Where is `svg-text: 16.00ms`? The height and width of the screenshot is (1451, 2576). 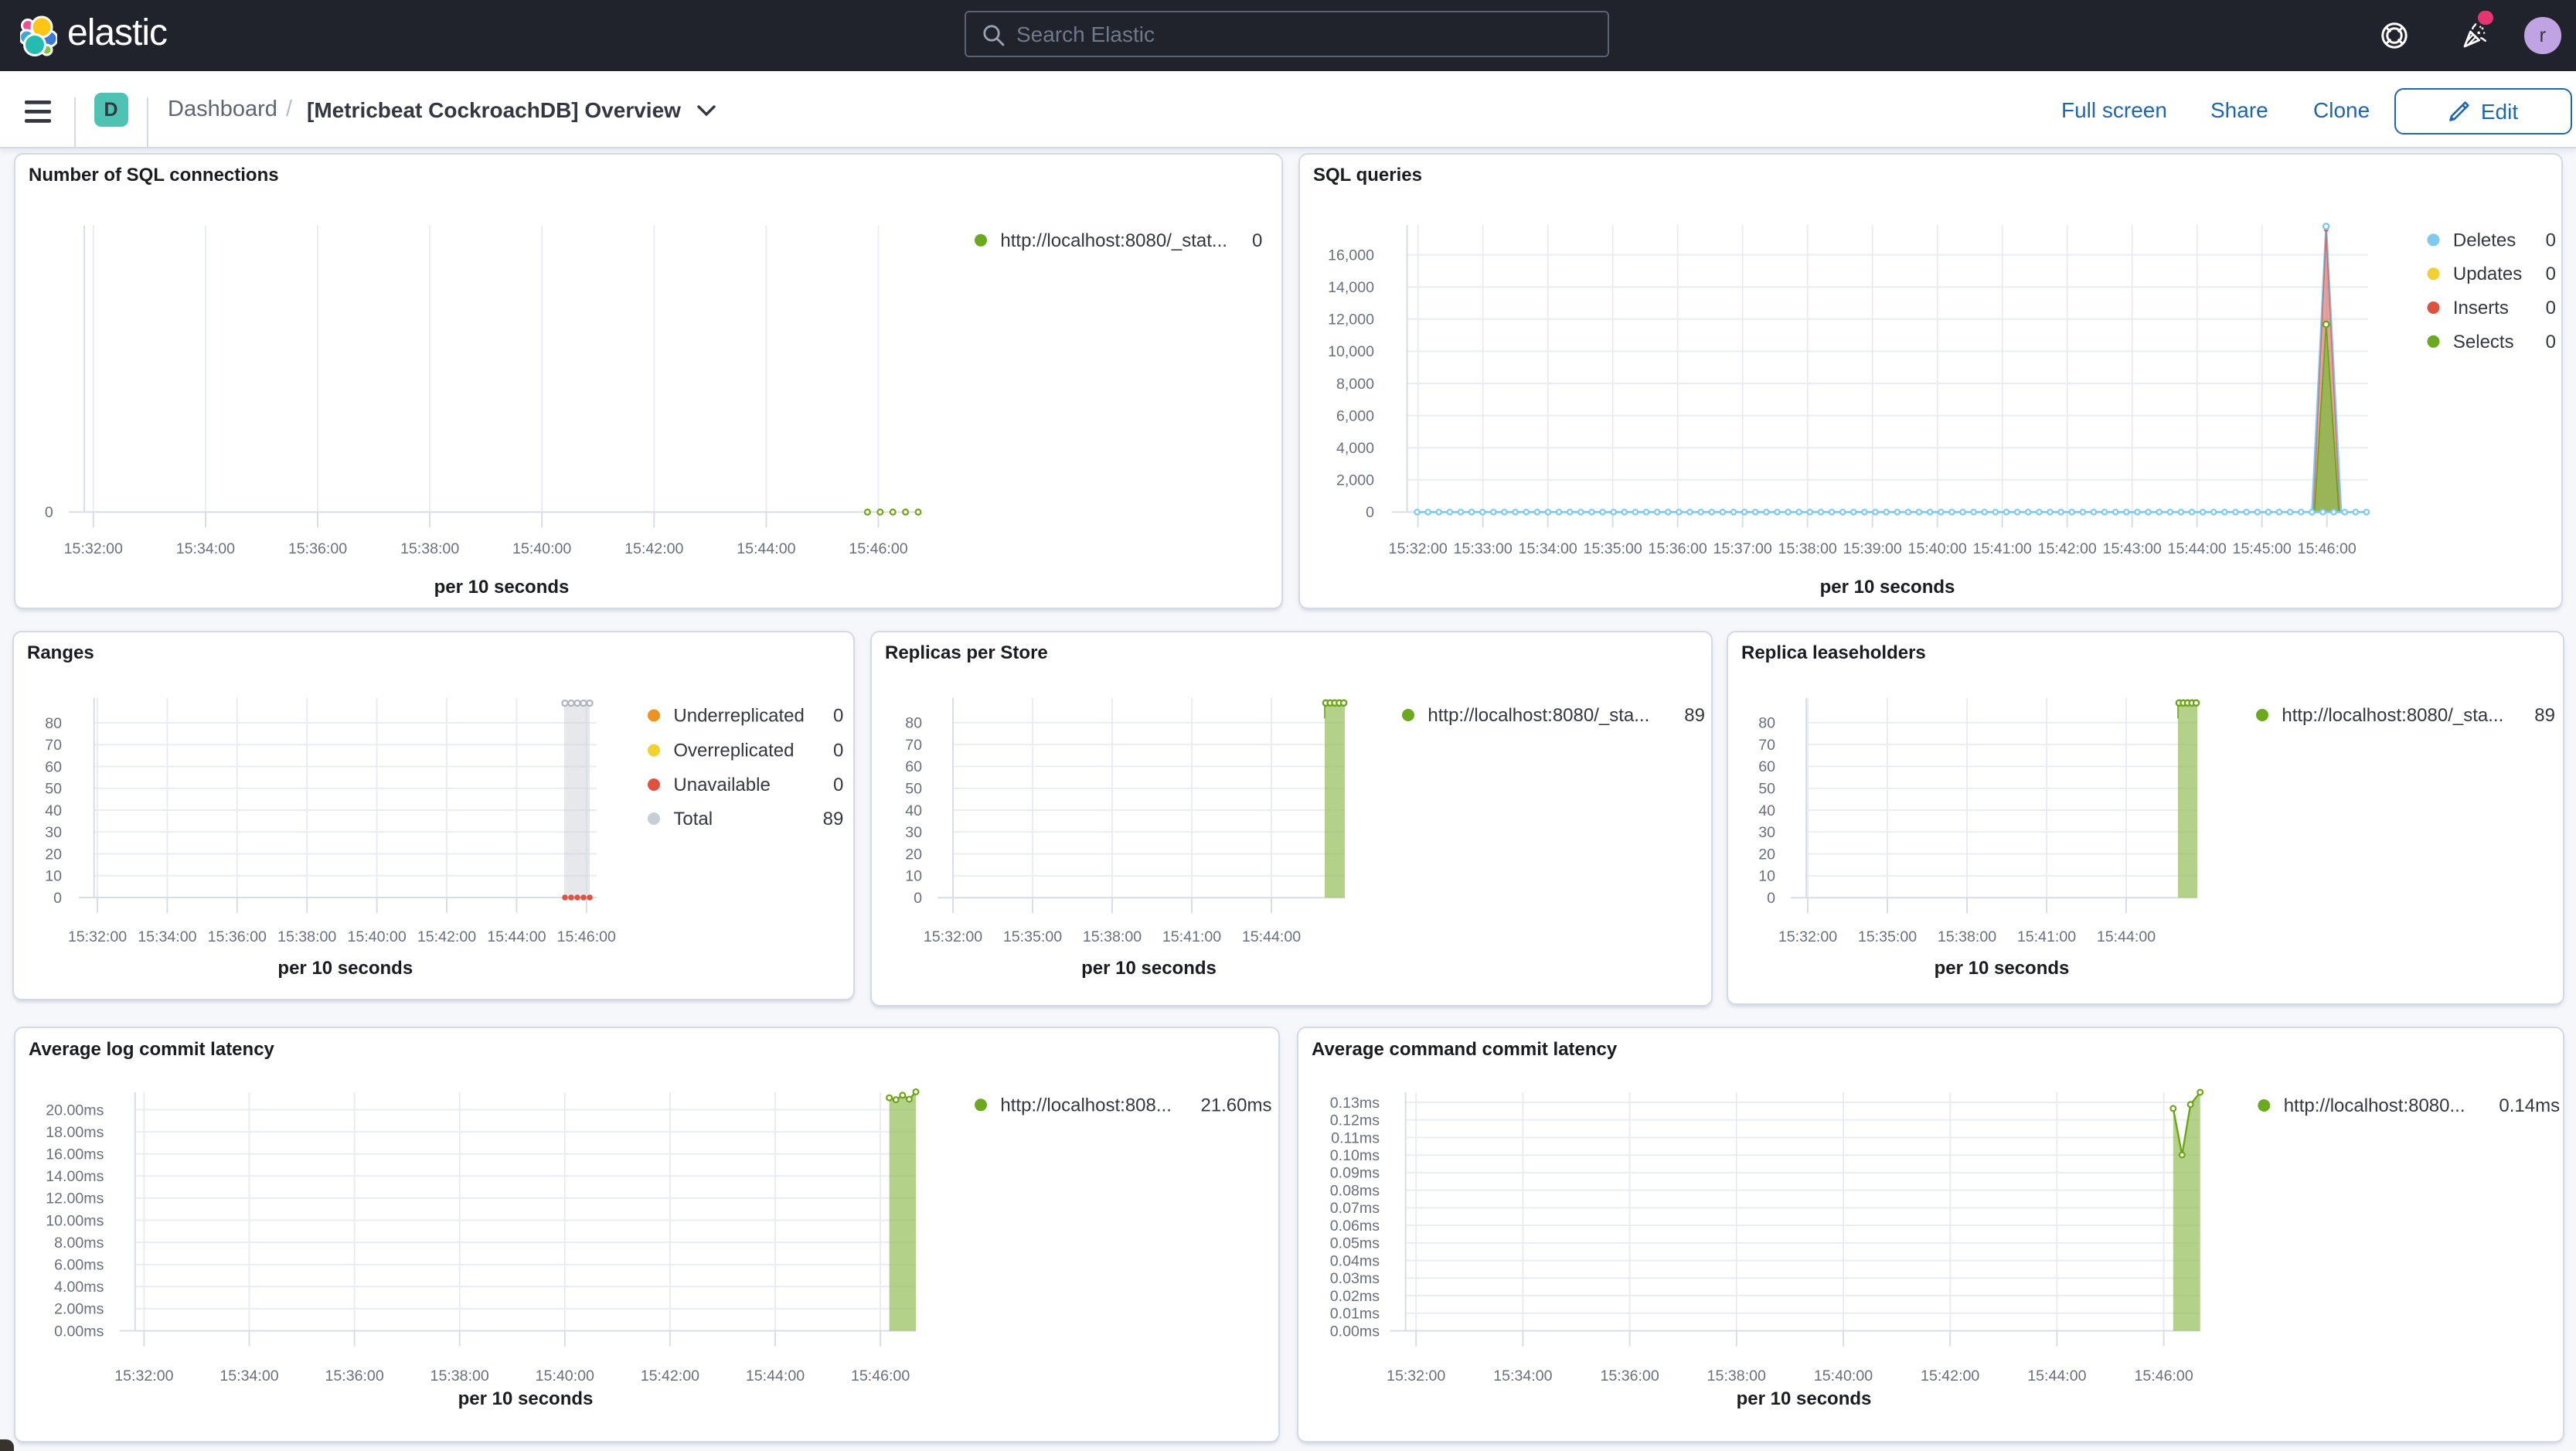 svg-text: 16.00ms is located at coordinates (74, 1154).